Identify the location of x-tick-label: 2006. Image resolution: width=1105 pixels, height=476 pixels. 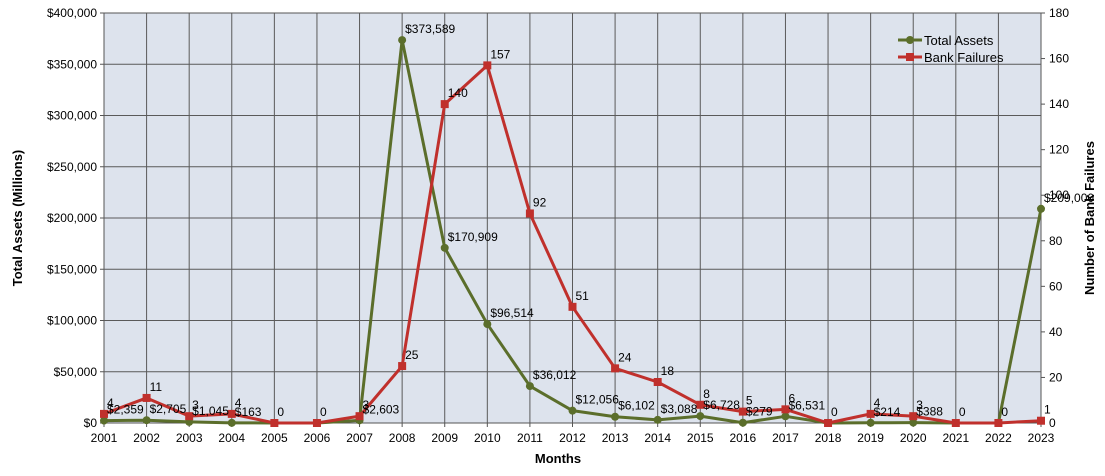
(317, 438).